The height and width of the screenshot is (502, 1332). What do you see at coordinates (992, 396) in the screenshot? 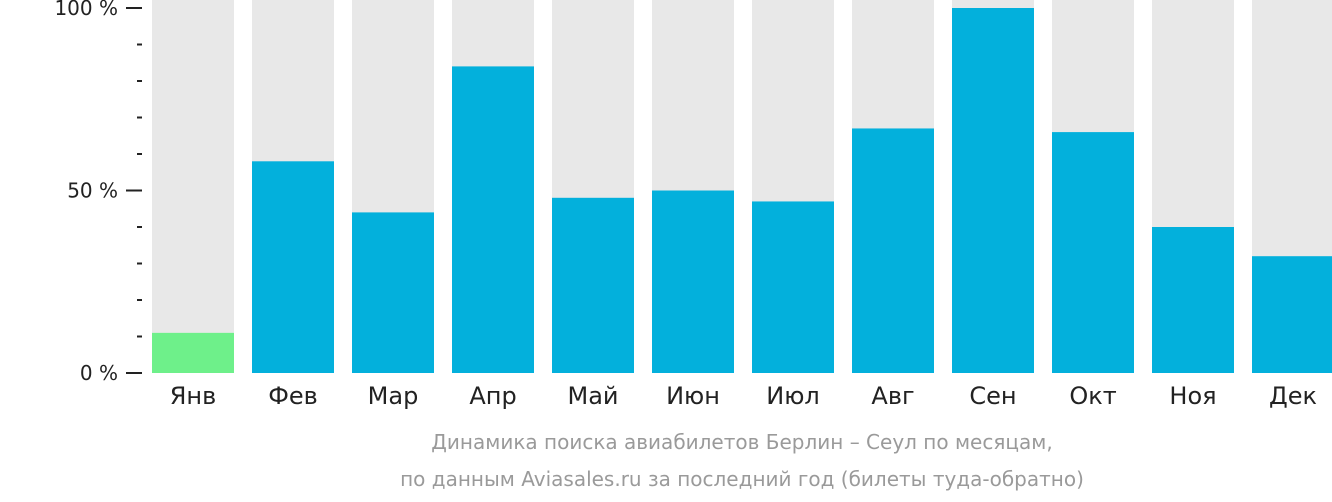
I see `x-tick-label: Сен` at bounding box center [992, 396].